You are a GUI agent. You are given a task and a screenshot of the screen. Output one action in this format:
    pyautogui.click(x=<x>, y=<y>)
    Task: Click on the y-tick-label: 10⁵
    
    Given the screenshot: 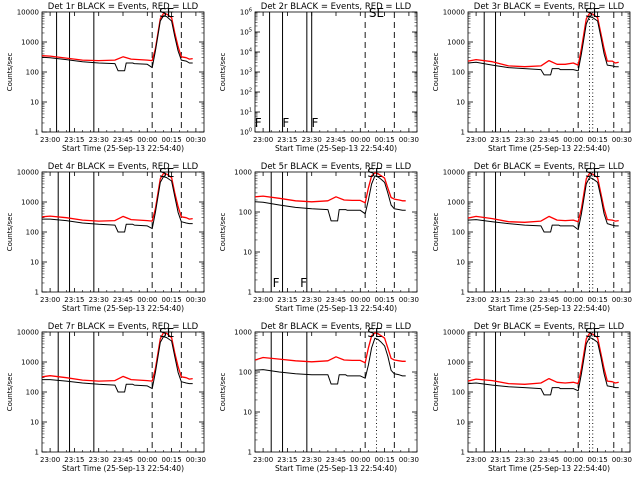 What is the action you would take?
    pyautogui.click(x=246, y=32)
    